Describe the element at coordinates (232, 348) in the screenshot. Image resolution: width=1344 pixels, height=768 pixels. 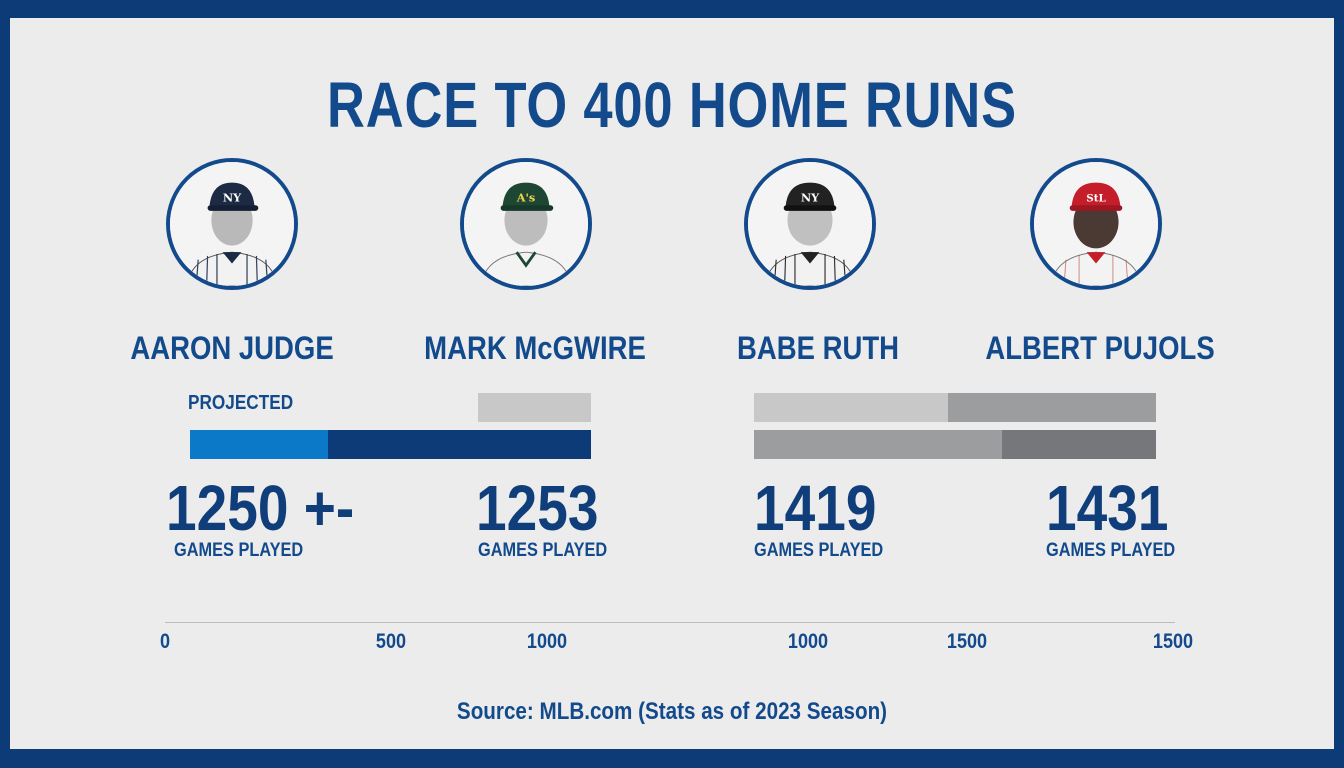
I see `player-name-aaron-judge: AARON JUDGE` at that location.